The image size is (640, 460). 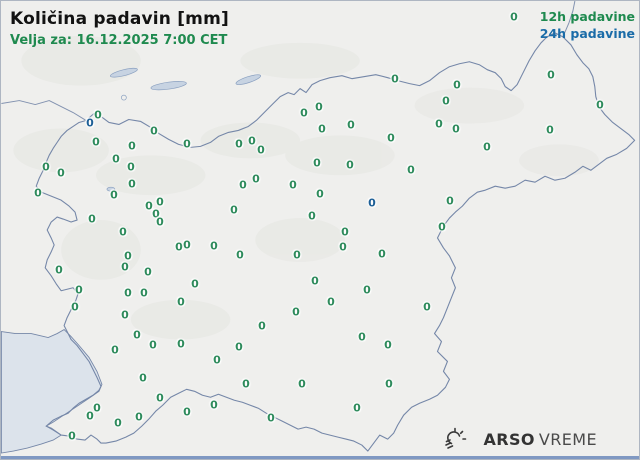 I want to click on sun-icon, so click(x=456, y=438).